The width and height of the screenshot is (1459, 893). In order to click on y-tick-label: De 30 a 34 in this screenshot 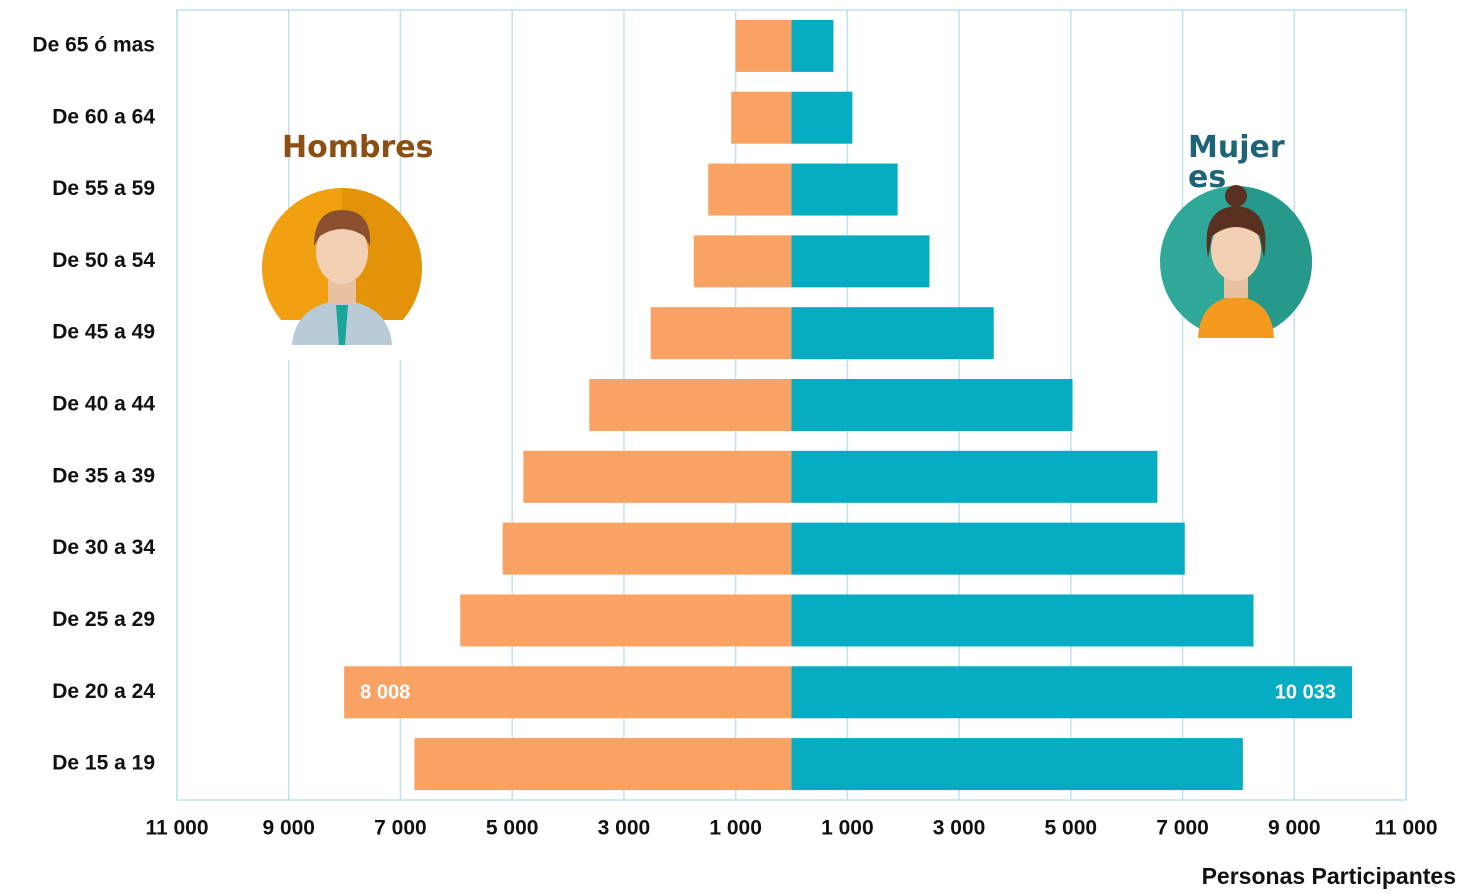, I will do `click(103, 547)`.